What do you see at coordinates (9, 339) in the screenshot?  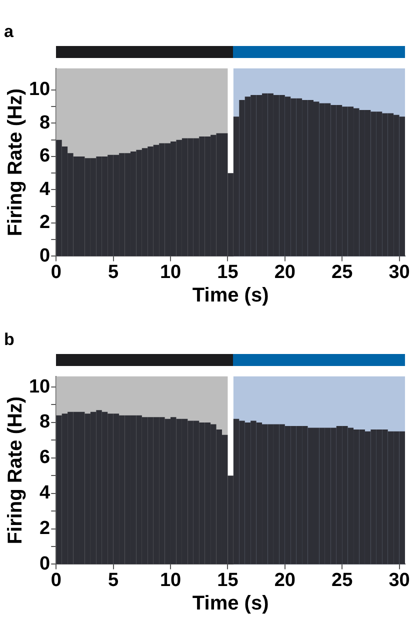 I see `chart-title: b` at bounding box center [9, 339].